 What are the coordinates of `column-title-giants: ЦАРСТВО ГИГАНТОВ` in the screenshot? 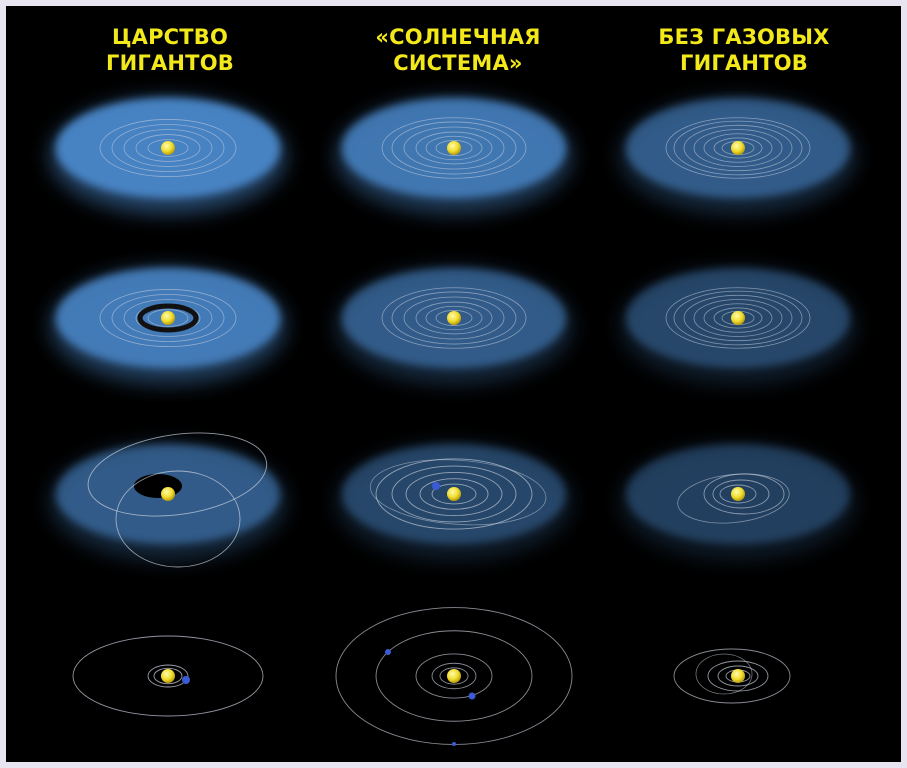 It's located at (170, 50).